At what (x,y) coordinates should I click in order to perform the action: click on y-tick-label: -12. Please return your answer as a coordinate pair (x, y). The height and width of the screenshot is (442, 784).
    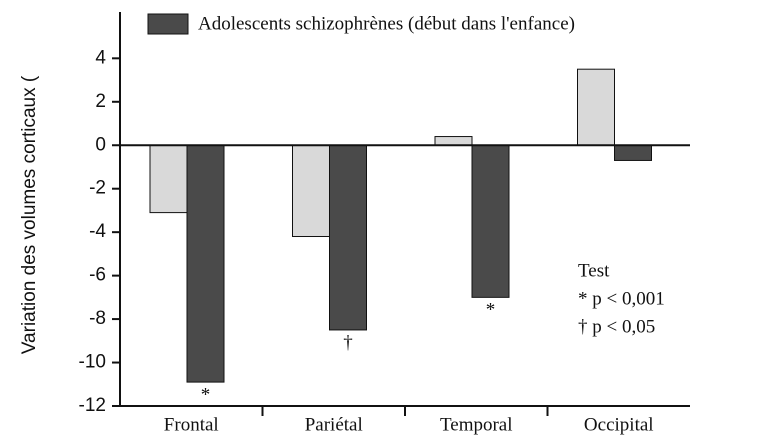
    Looking at the image, I should click on (92, 405).